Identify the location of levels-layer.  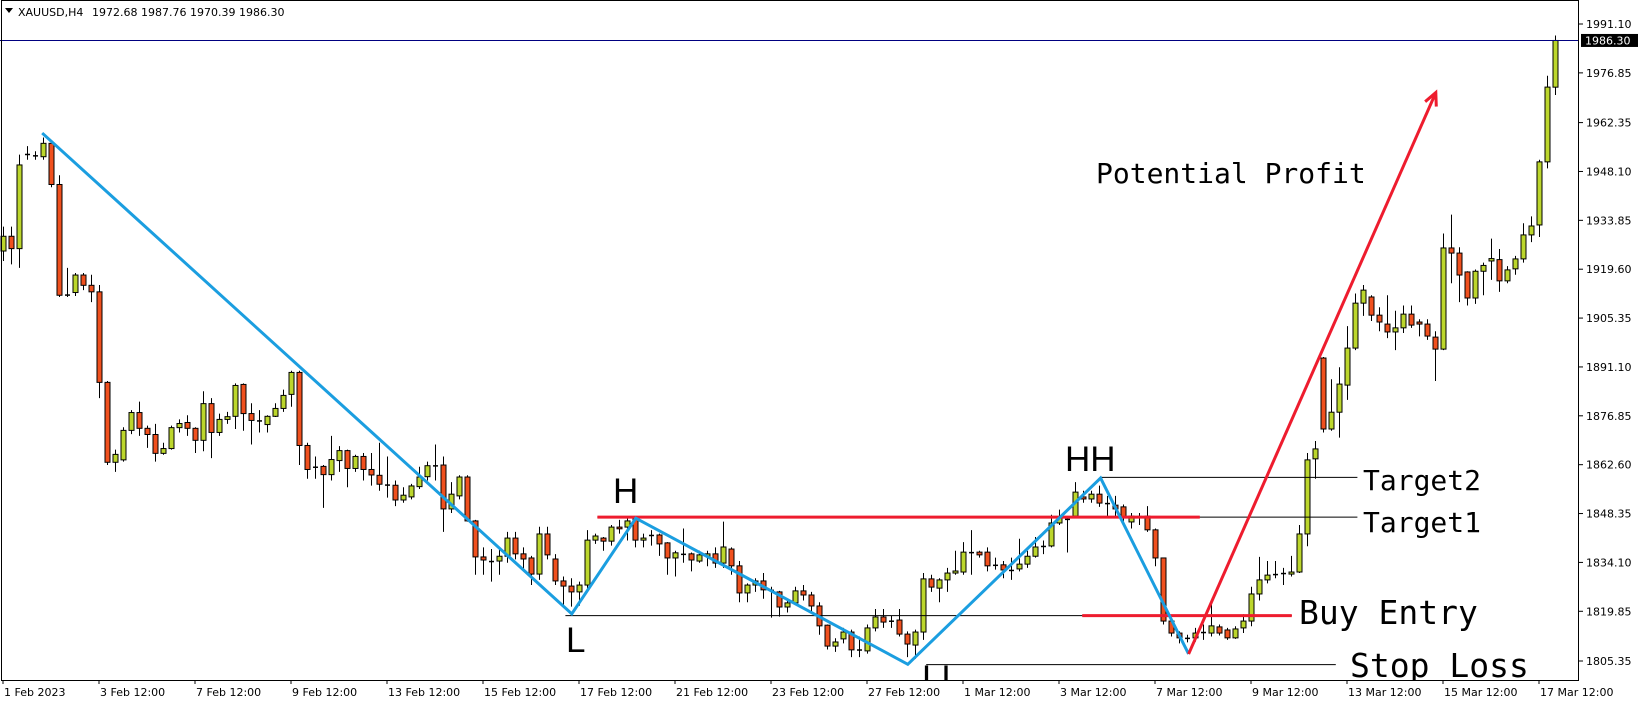
(961, 571).